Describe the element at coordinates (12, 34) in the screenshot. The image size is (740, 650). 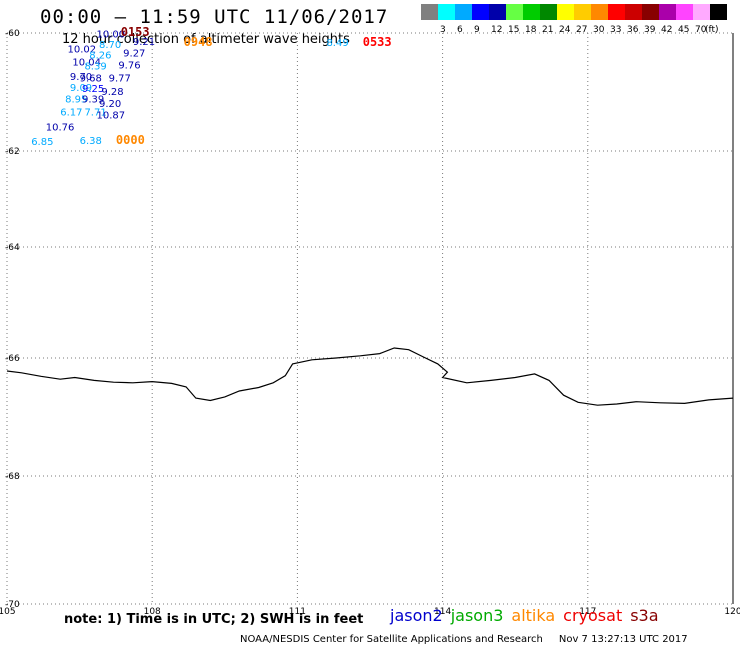
I see `lat-tick-label: -60` at that location.